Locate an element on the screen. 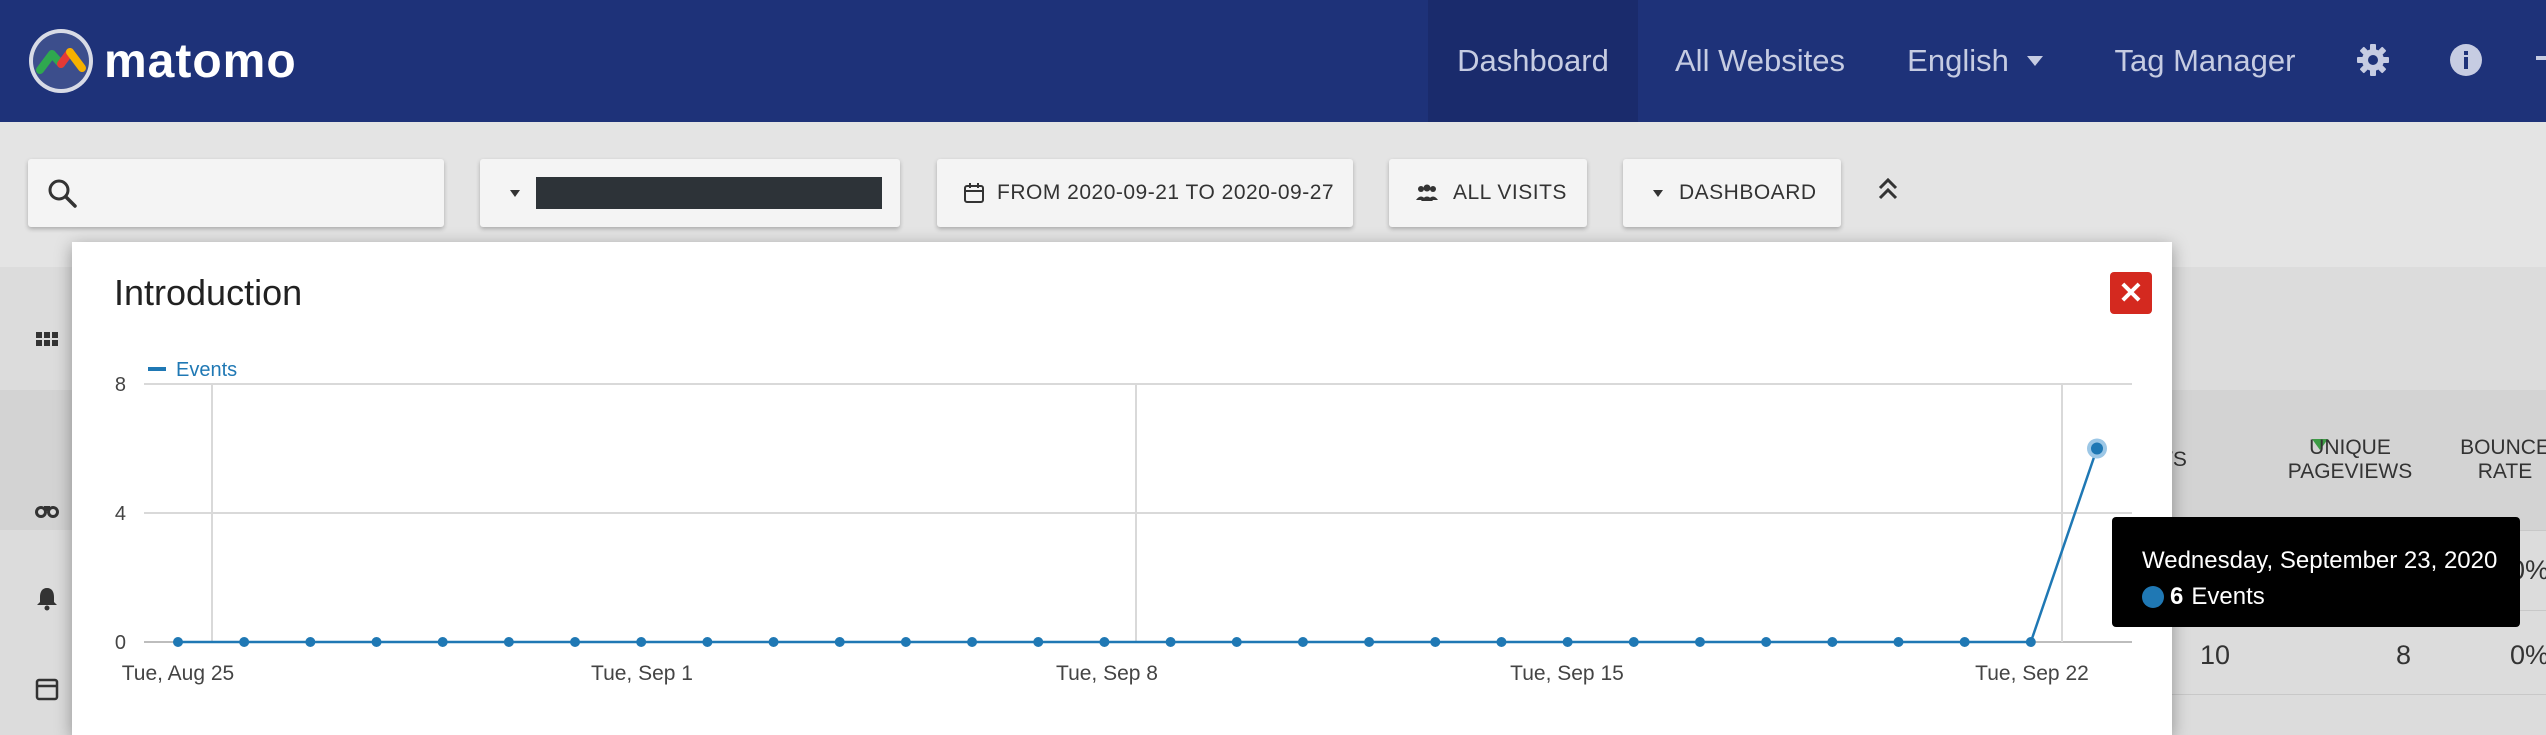 This screenshot has width=2546, height=735. table-cell: 10 is located at coordinates (2215, 655).